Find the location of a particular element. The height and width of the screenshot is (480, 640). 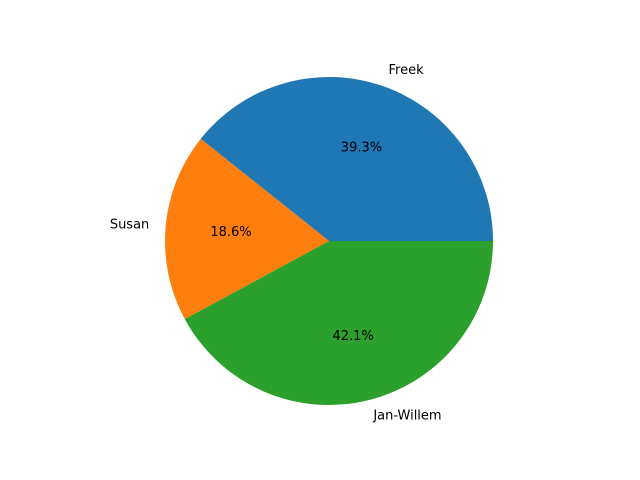

slice-percent-label: 39.3% is located at coordinates (361, 148).